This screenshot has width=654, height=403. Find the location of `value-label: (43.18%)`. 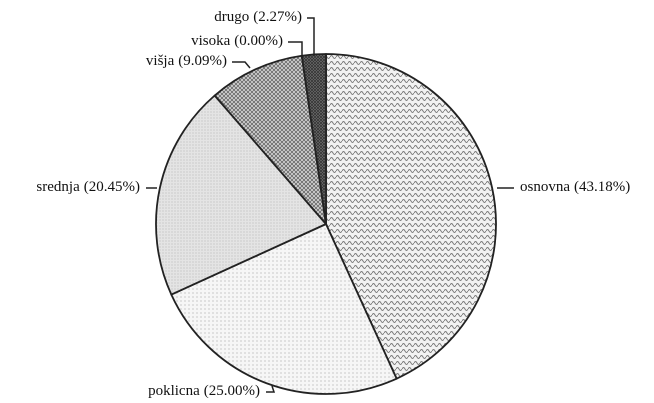

value-label: (43.18%) is located at coordinates (602, 187).